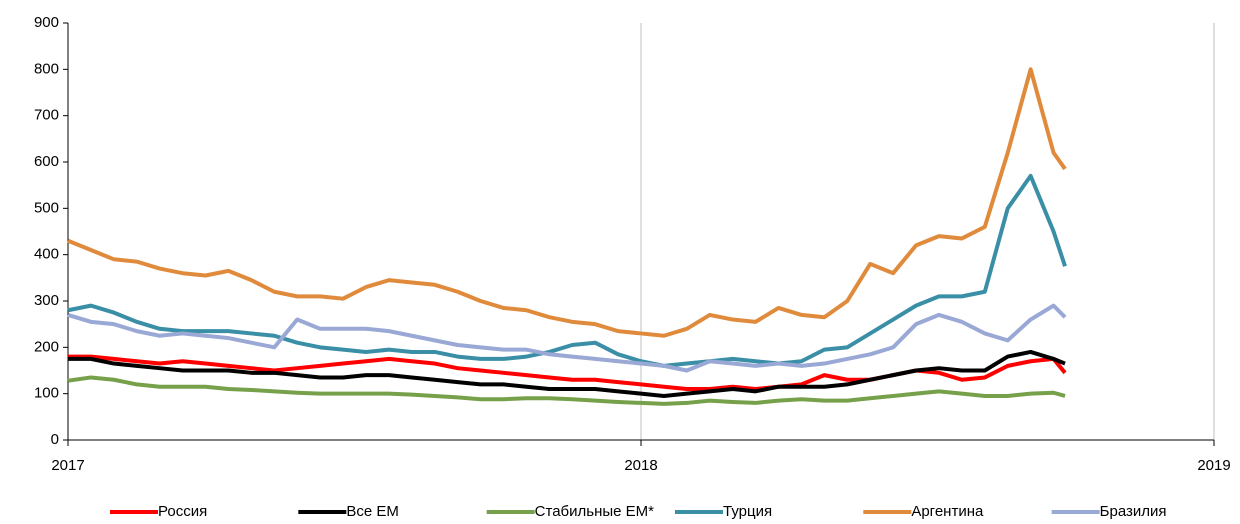 This screenshot has width=1240, height=524. Describe the element at coordinates (55, 439) in the screenshot. I see `y-tick-label: 0` at that location.